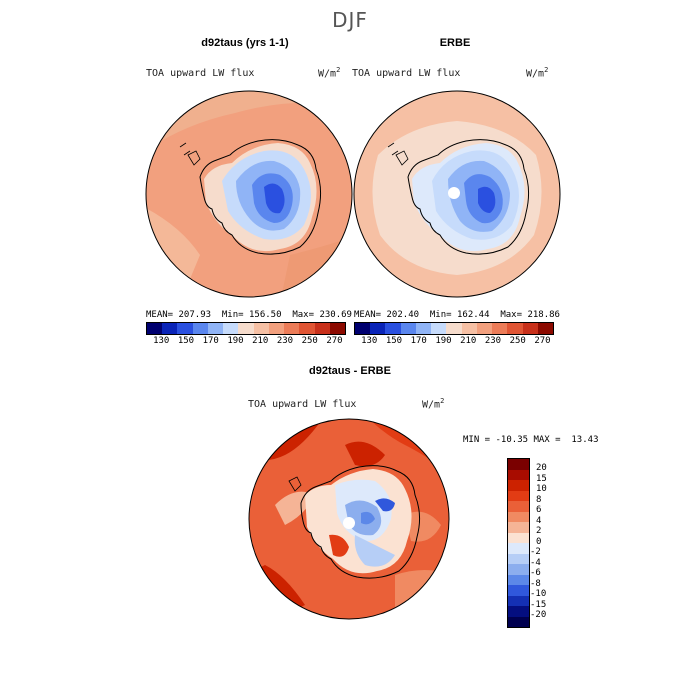 The image size is (700, 700). I want to click on panel2-map-border, so click(457, 194).